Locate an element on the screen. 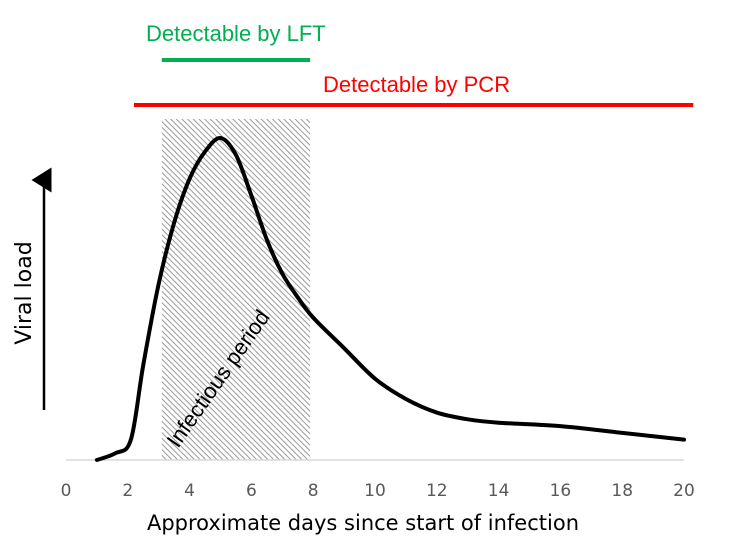  x-tick-label: 18 is located at coordinates (622, 491).